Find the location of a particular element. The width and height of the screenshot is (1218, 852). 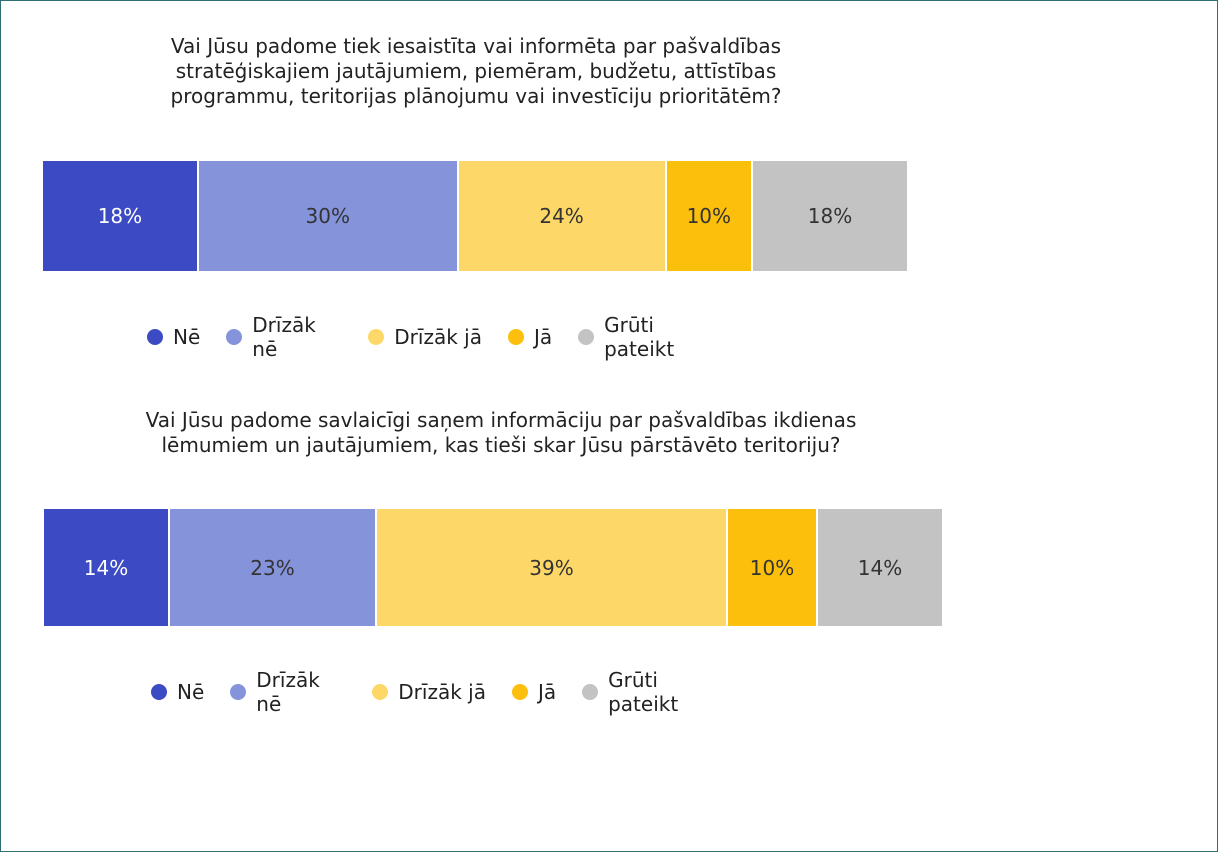

data-label: 30% is located at coordinates (327, 216).